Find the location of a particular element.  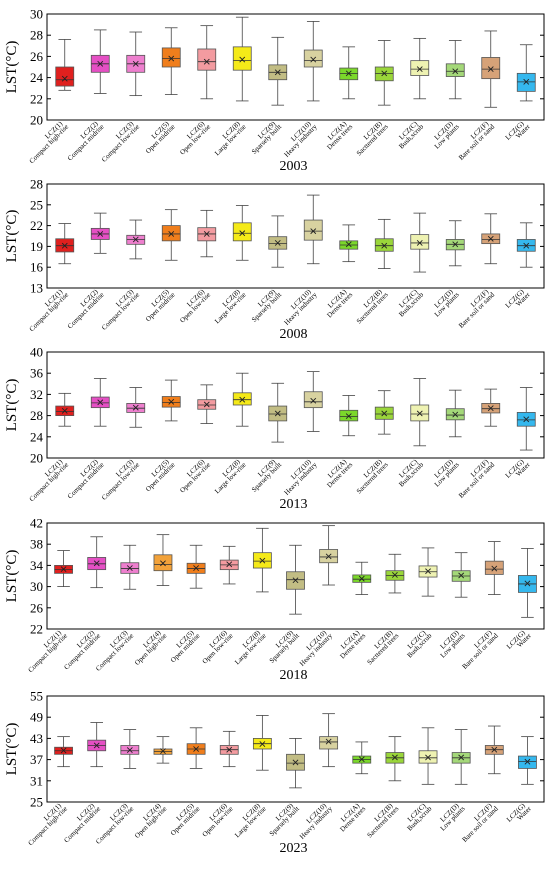

panel-title: 2018 is located at coordinates (294, 675).